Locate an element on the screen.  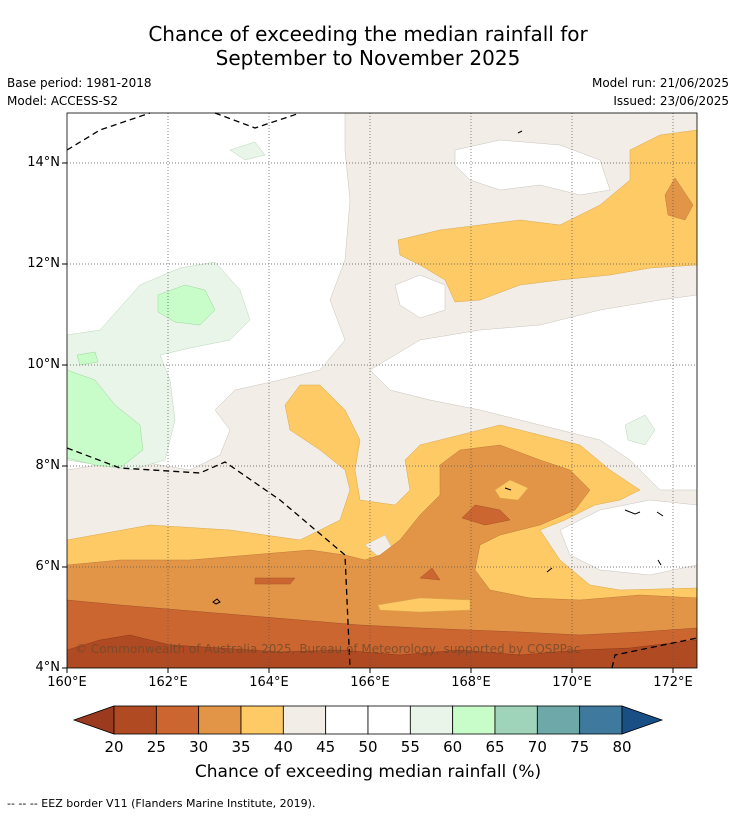
lat-tick-4: 4°N is located at coordinates (48, 667).